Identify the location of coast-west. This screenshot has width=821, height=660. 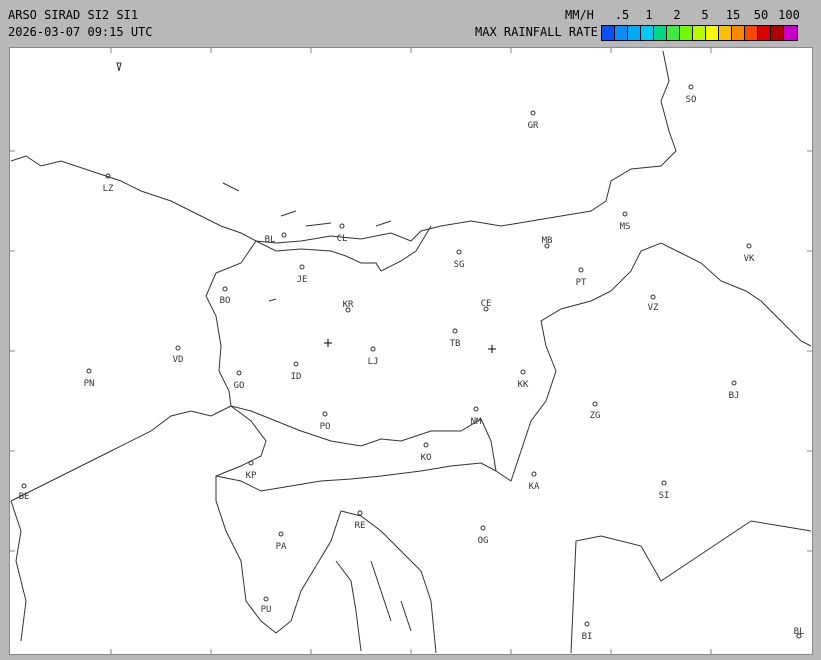
(18, 571).